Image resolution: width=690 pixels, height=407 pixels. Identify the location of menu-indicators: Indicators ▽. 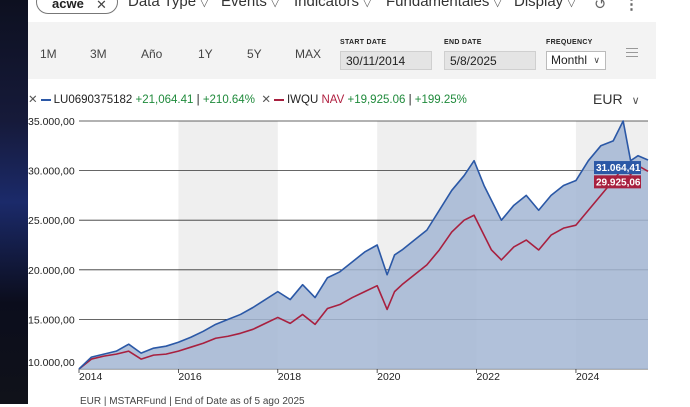
(333, 5).